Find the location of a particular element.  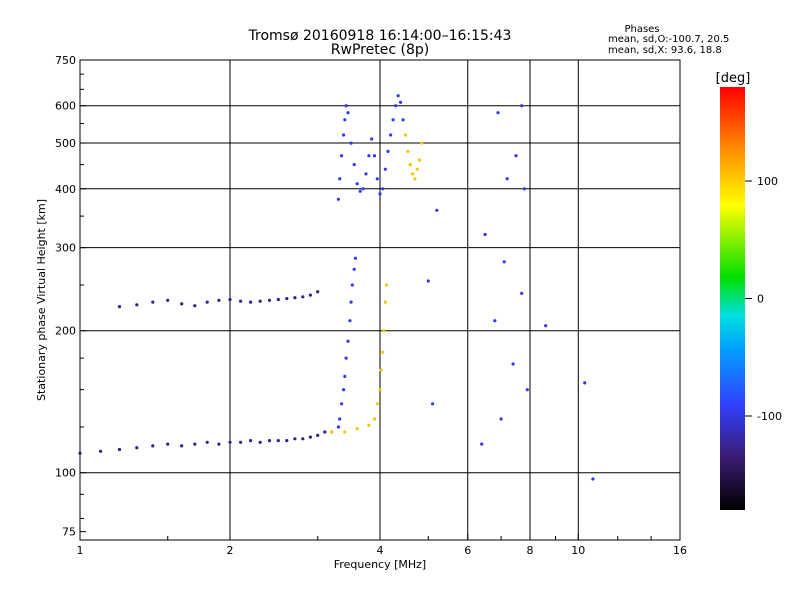

colorbar-tick-label: 100 is located at coordinates (767, 181).